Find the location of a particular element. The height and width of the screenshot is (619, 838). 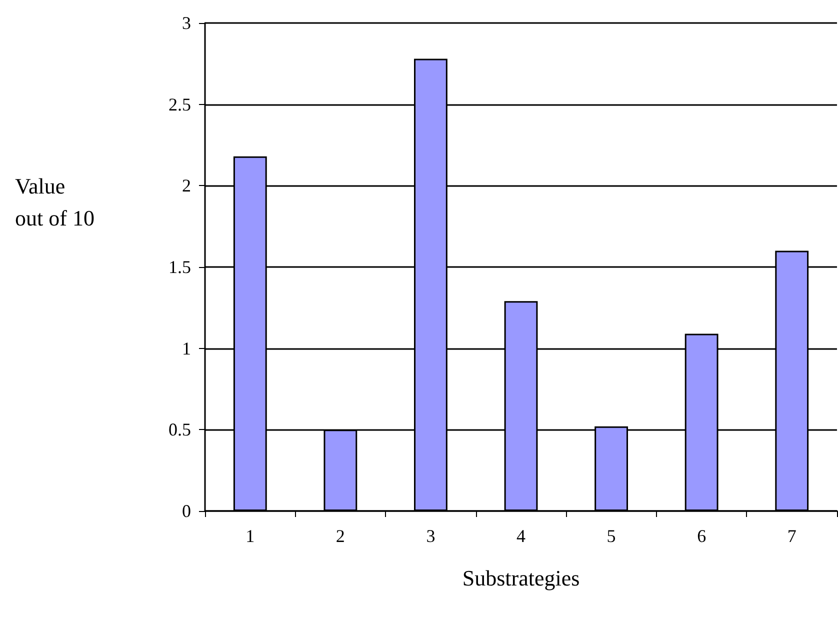

x-tick-label: 5 is located at coordinates (611, 536).